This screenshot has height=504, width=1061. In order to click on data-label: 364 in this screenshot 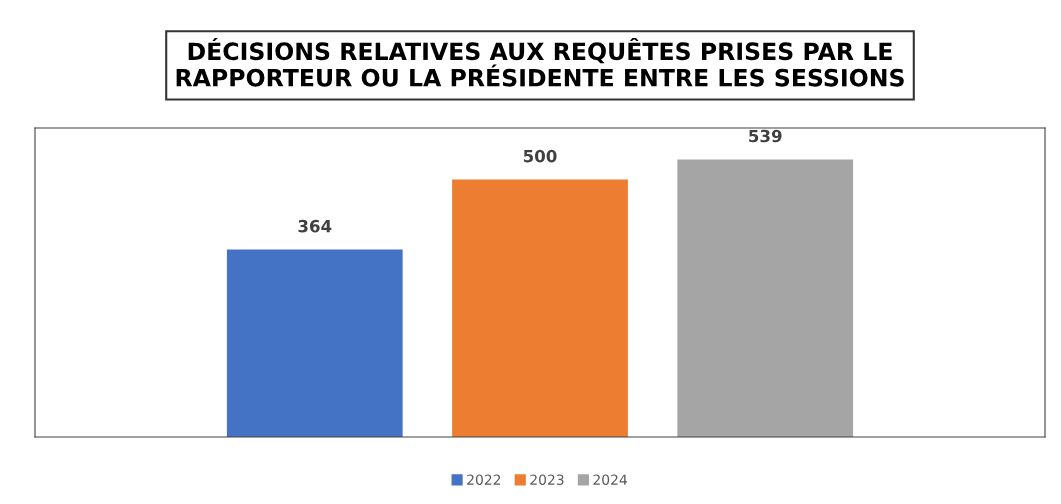, I will do `click(315, 226)`.